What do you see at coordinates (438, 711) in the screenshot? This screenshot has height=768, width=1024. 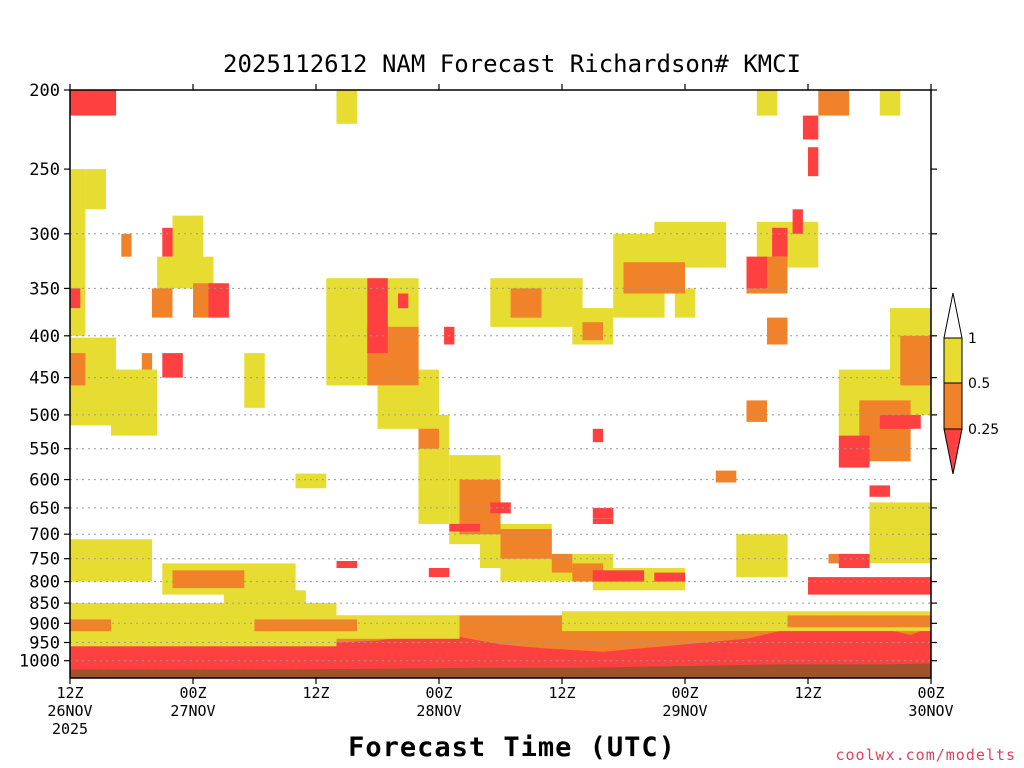 I see `x-tick-label-3-1: 28NOV` at bounding box center [438, 711].